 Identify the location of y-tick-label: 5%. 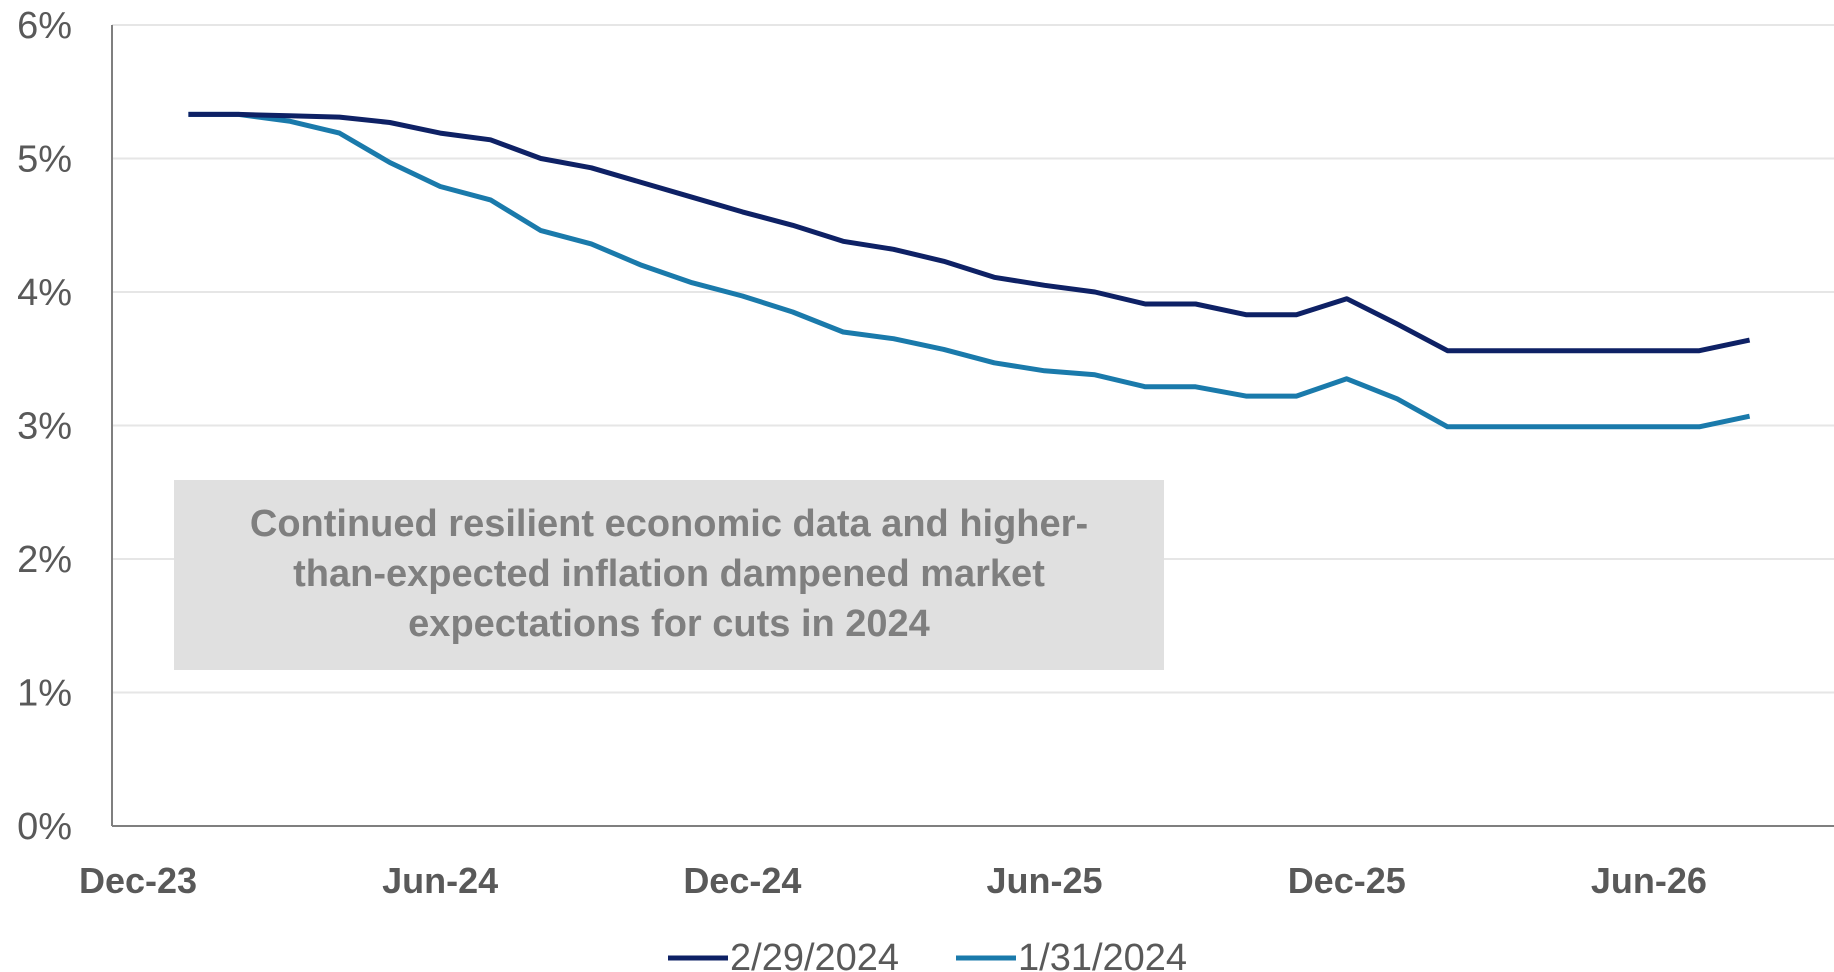
(44, 160).